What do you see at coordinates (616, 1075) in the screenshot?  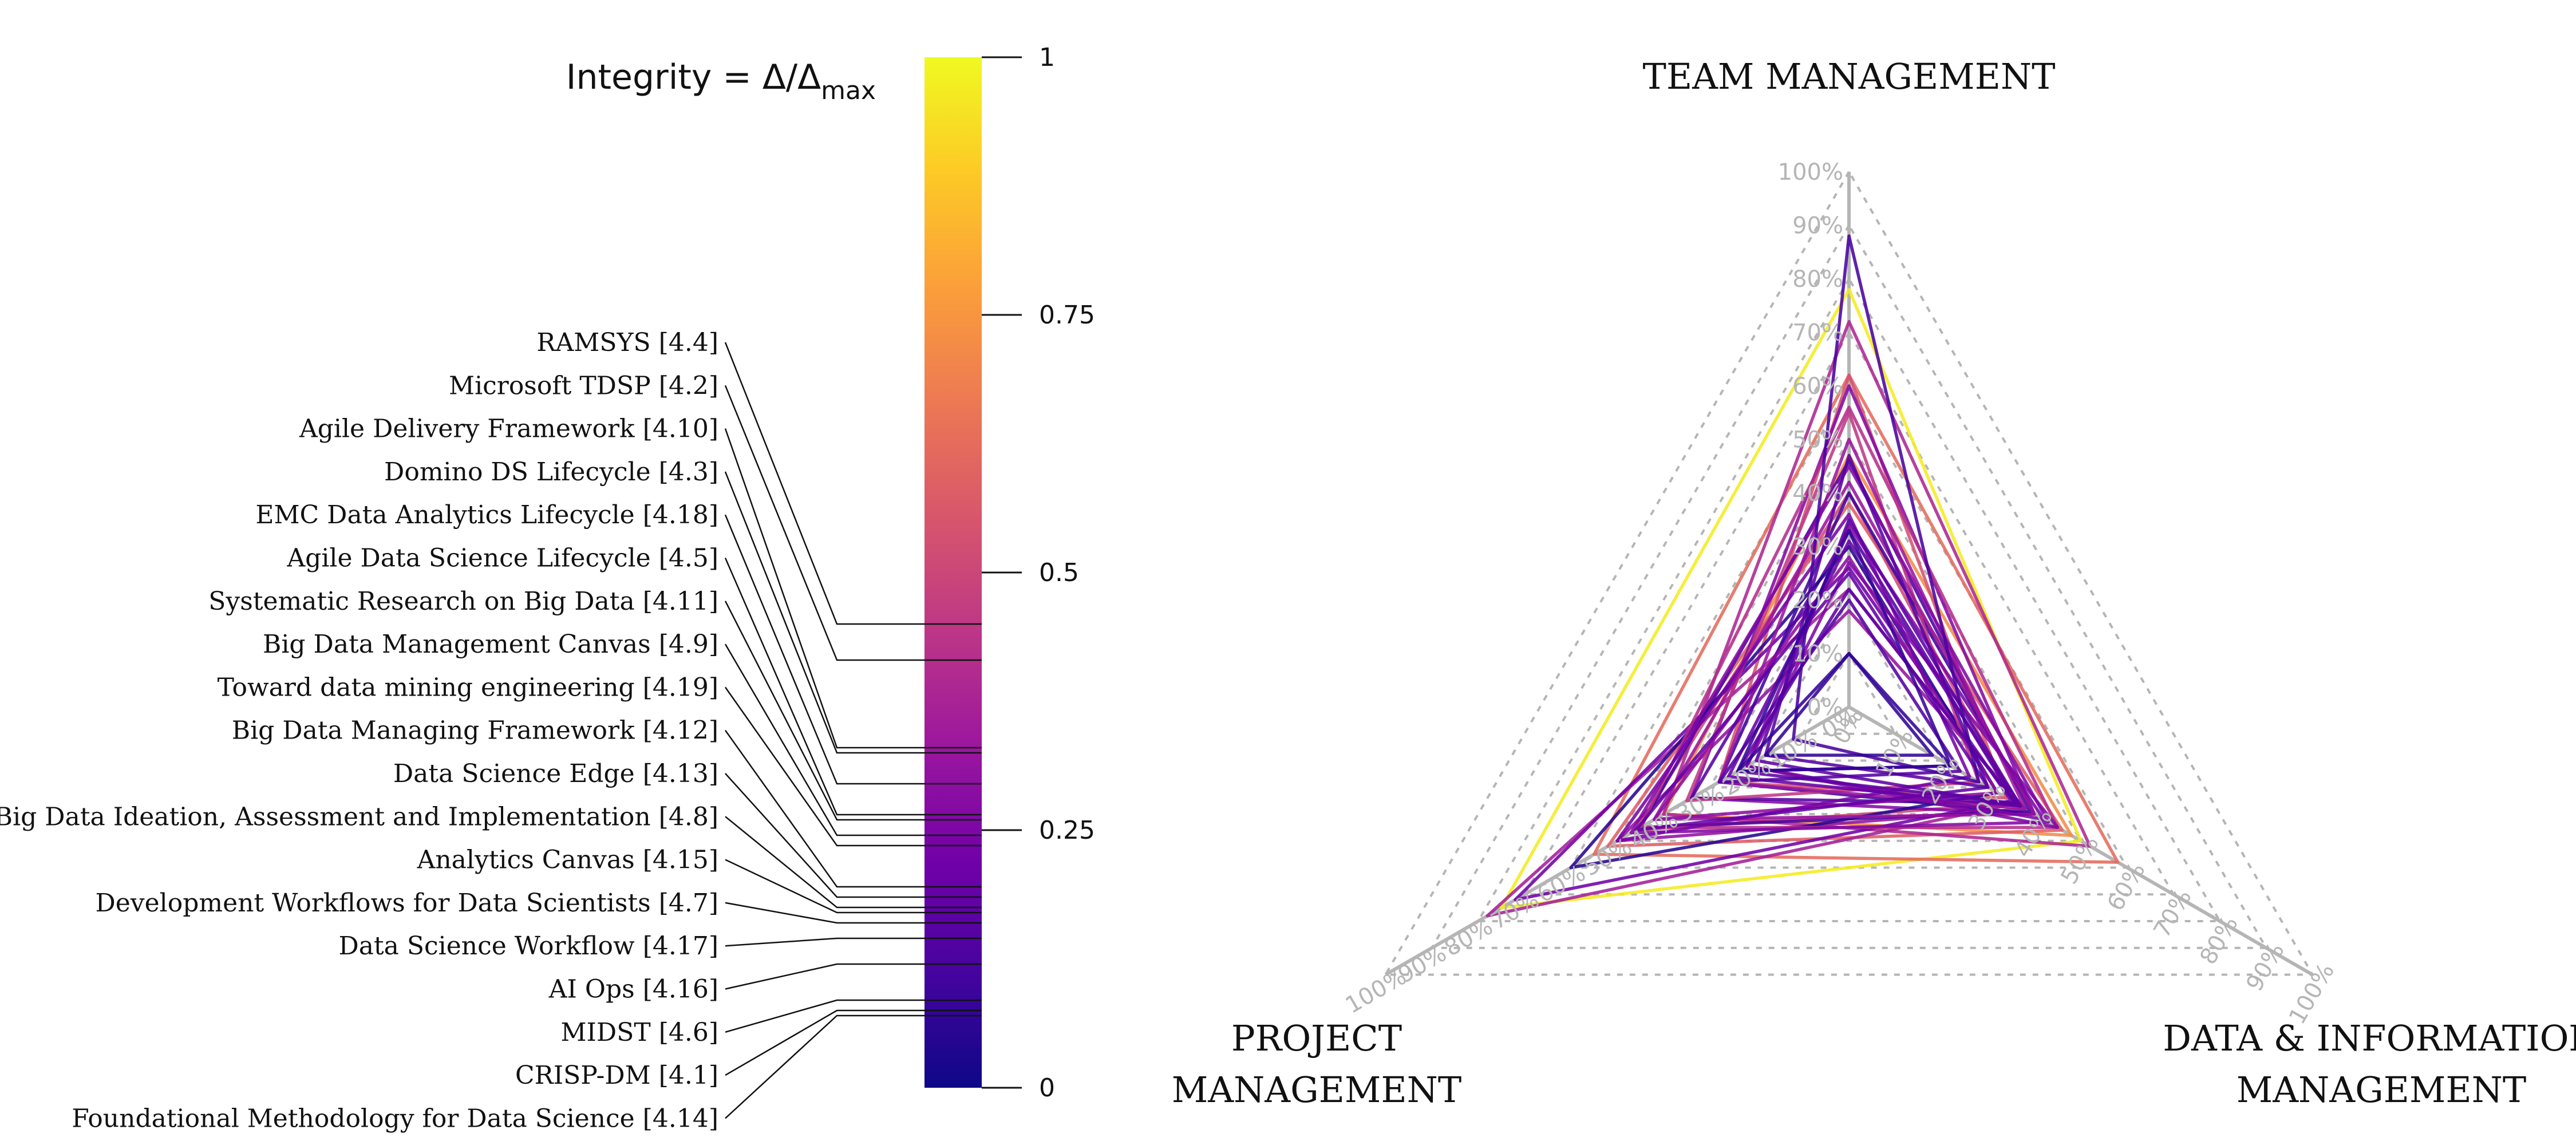 I see `method-label: CRISP-DM [4.1]` at bounding box center [616, 1075].